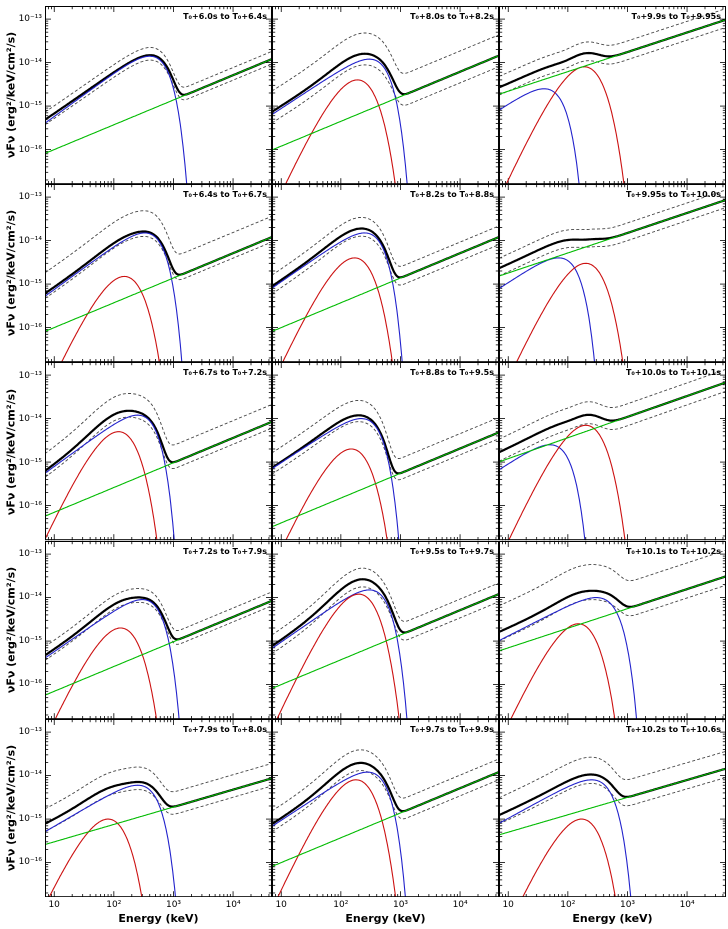 This screenshot has width=728, height=929. I want to click on panel-time-label: T₀+9.95s to T₀+10.0s, so click(673, 194).